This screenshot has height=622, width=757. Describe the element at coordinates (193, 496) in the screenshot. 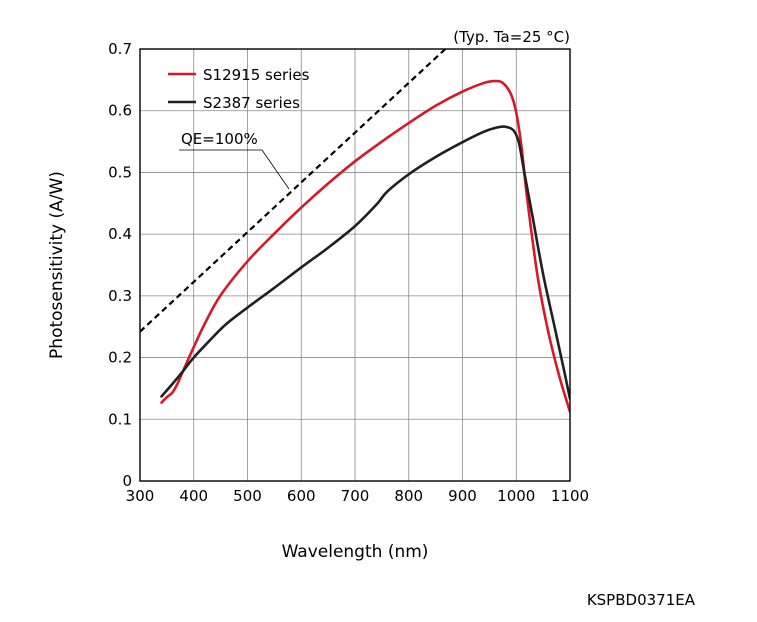

I see `x-tick-label-400: 400` at that location.